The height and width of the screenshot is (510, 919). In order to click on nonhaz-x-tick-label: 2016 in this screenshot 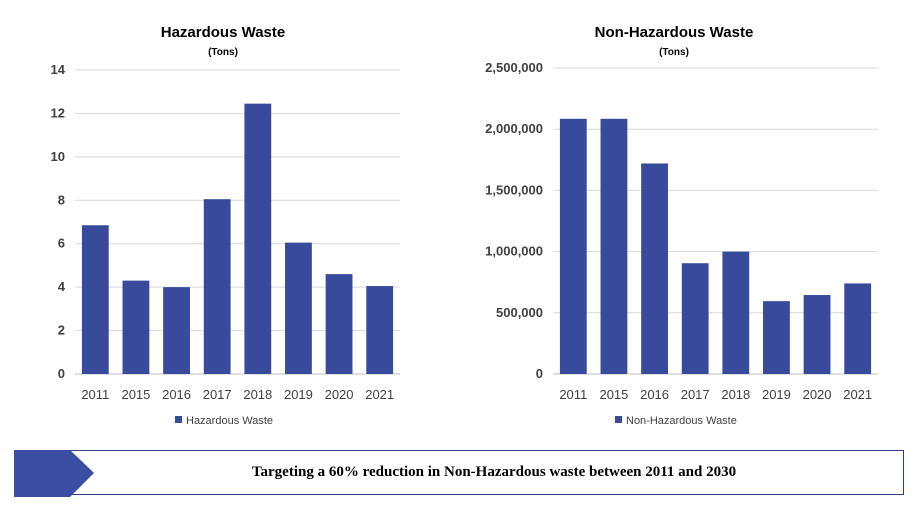, I will do `click(654, 394)`.